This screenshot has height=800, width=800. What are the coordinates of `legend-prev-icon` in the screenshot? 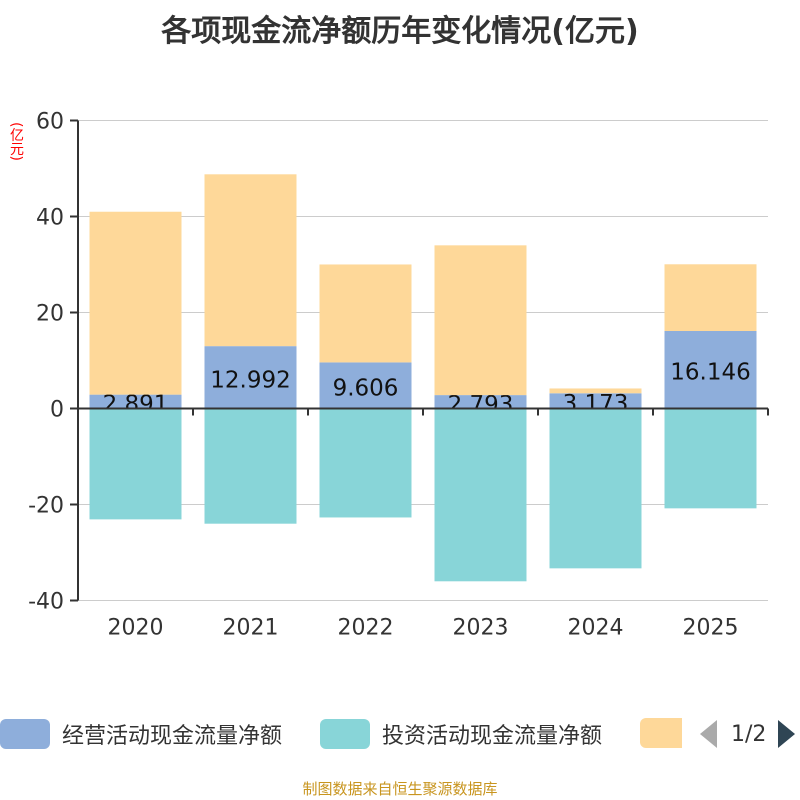 It's located at (708, 734).